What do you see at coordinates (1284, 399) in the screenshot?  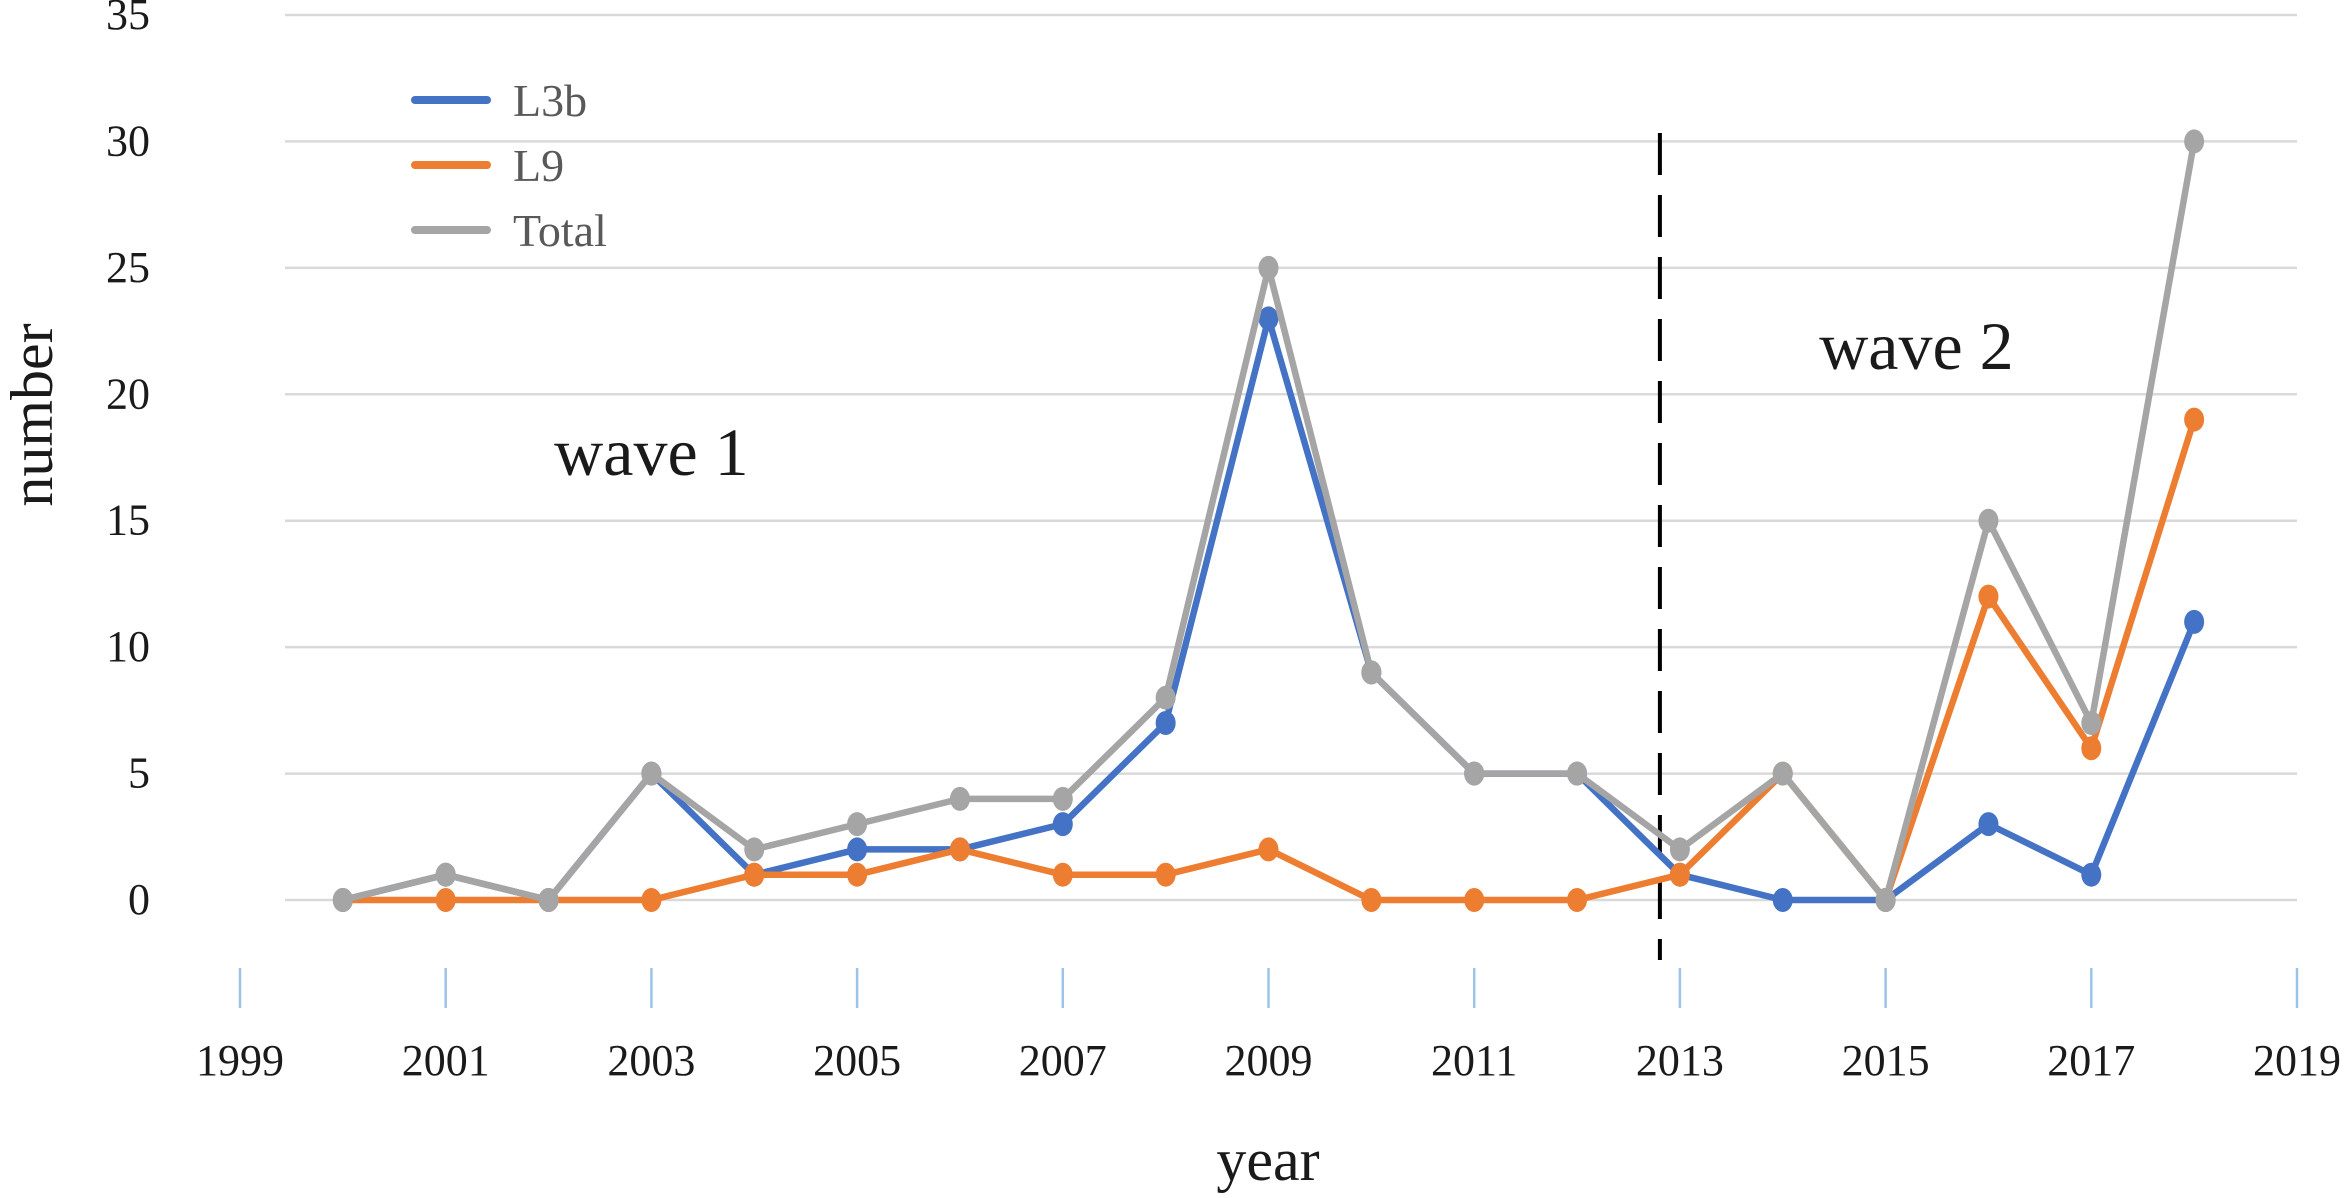 I see `annotations: wave 1 wave 2` at bounding box center [1284, 399].